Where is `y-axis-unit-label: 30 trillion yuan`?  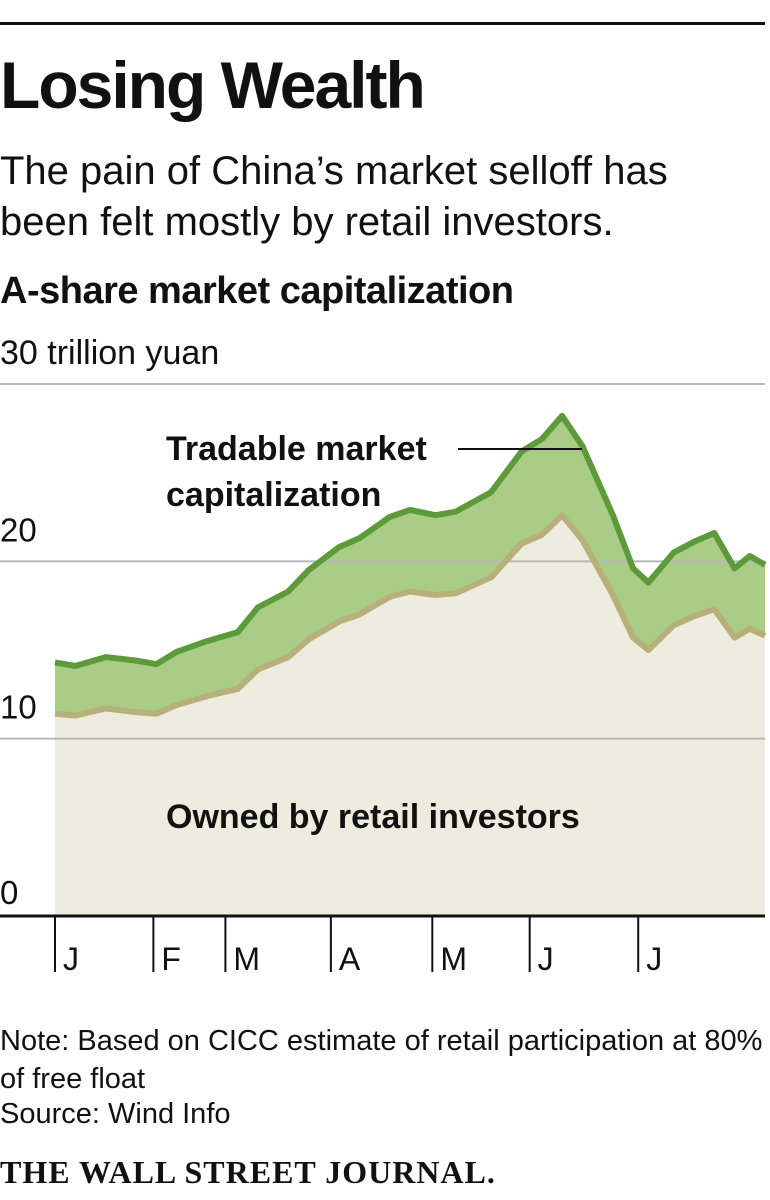 y-axis-unit-label: 30 trillion yuan is located at coordinates (110, 353).